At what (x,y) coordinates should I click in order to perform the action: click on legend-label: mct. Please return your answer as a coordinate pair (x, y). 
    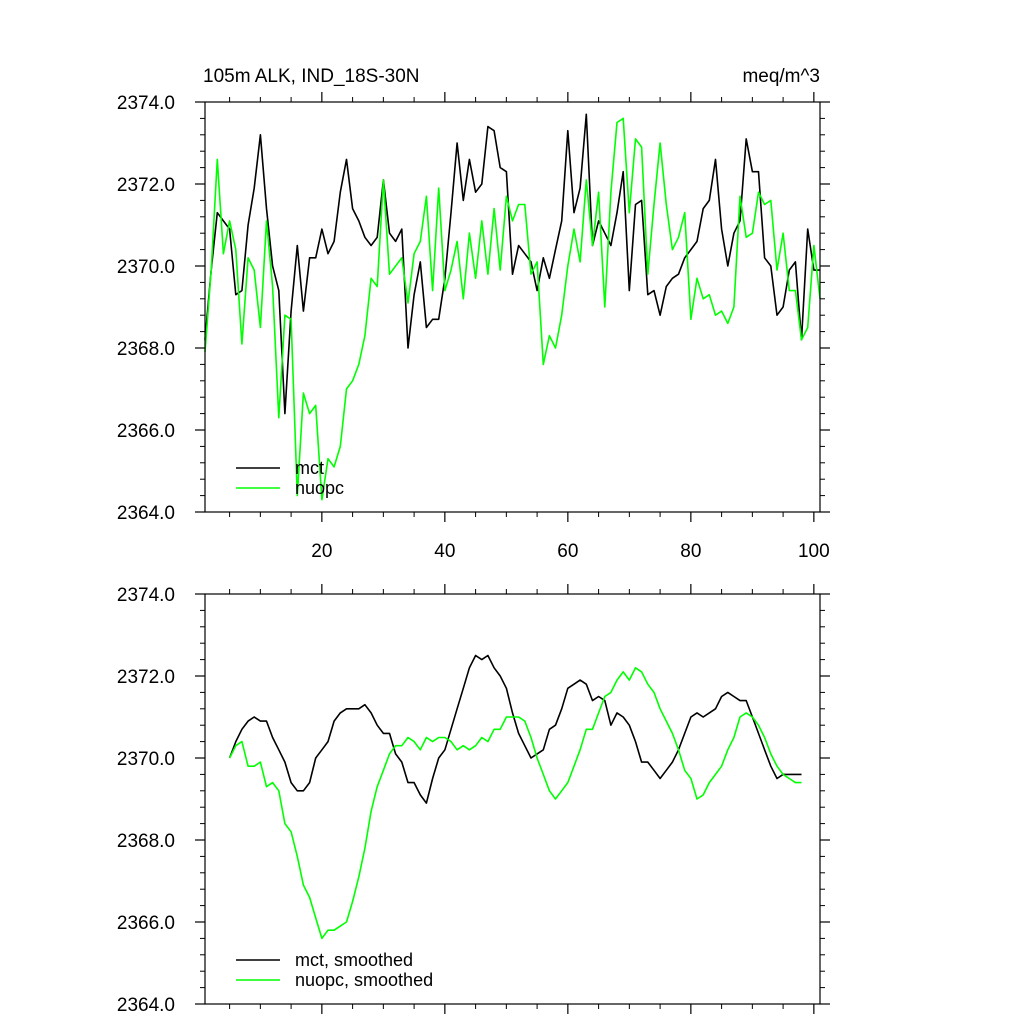
    Looking at the image, I should click on (309, 468).